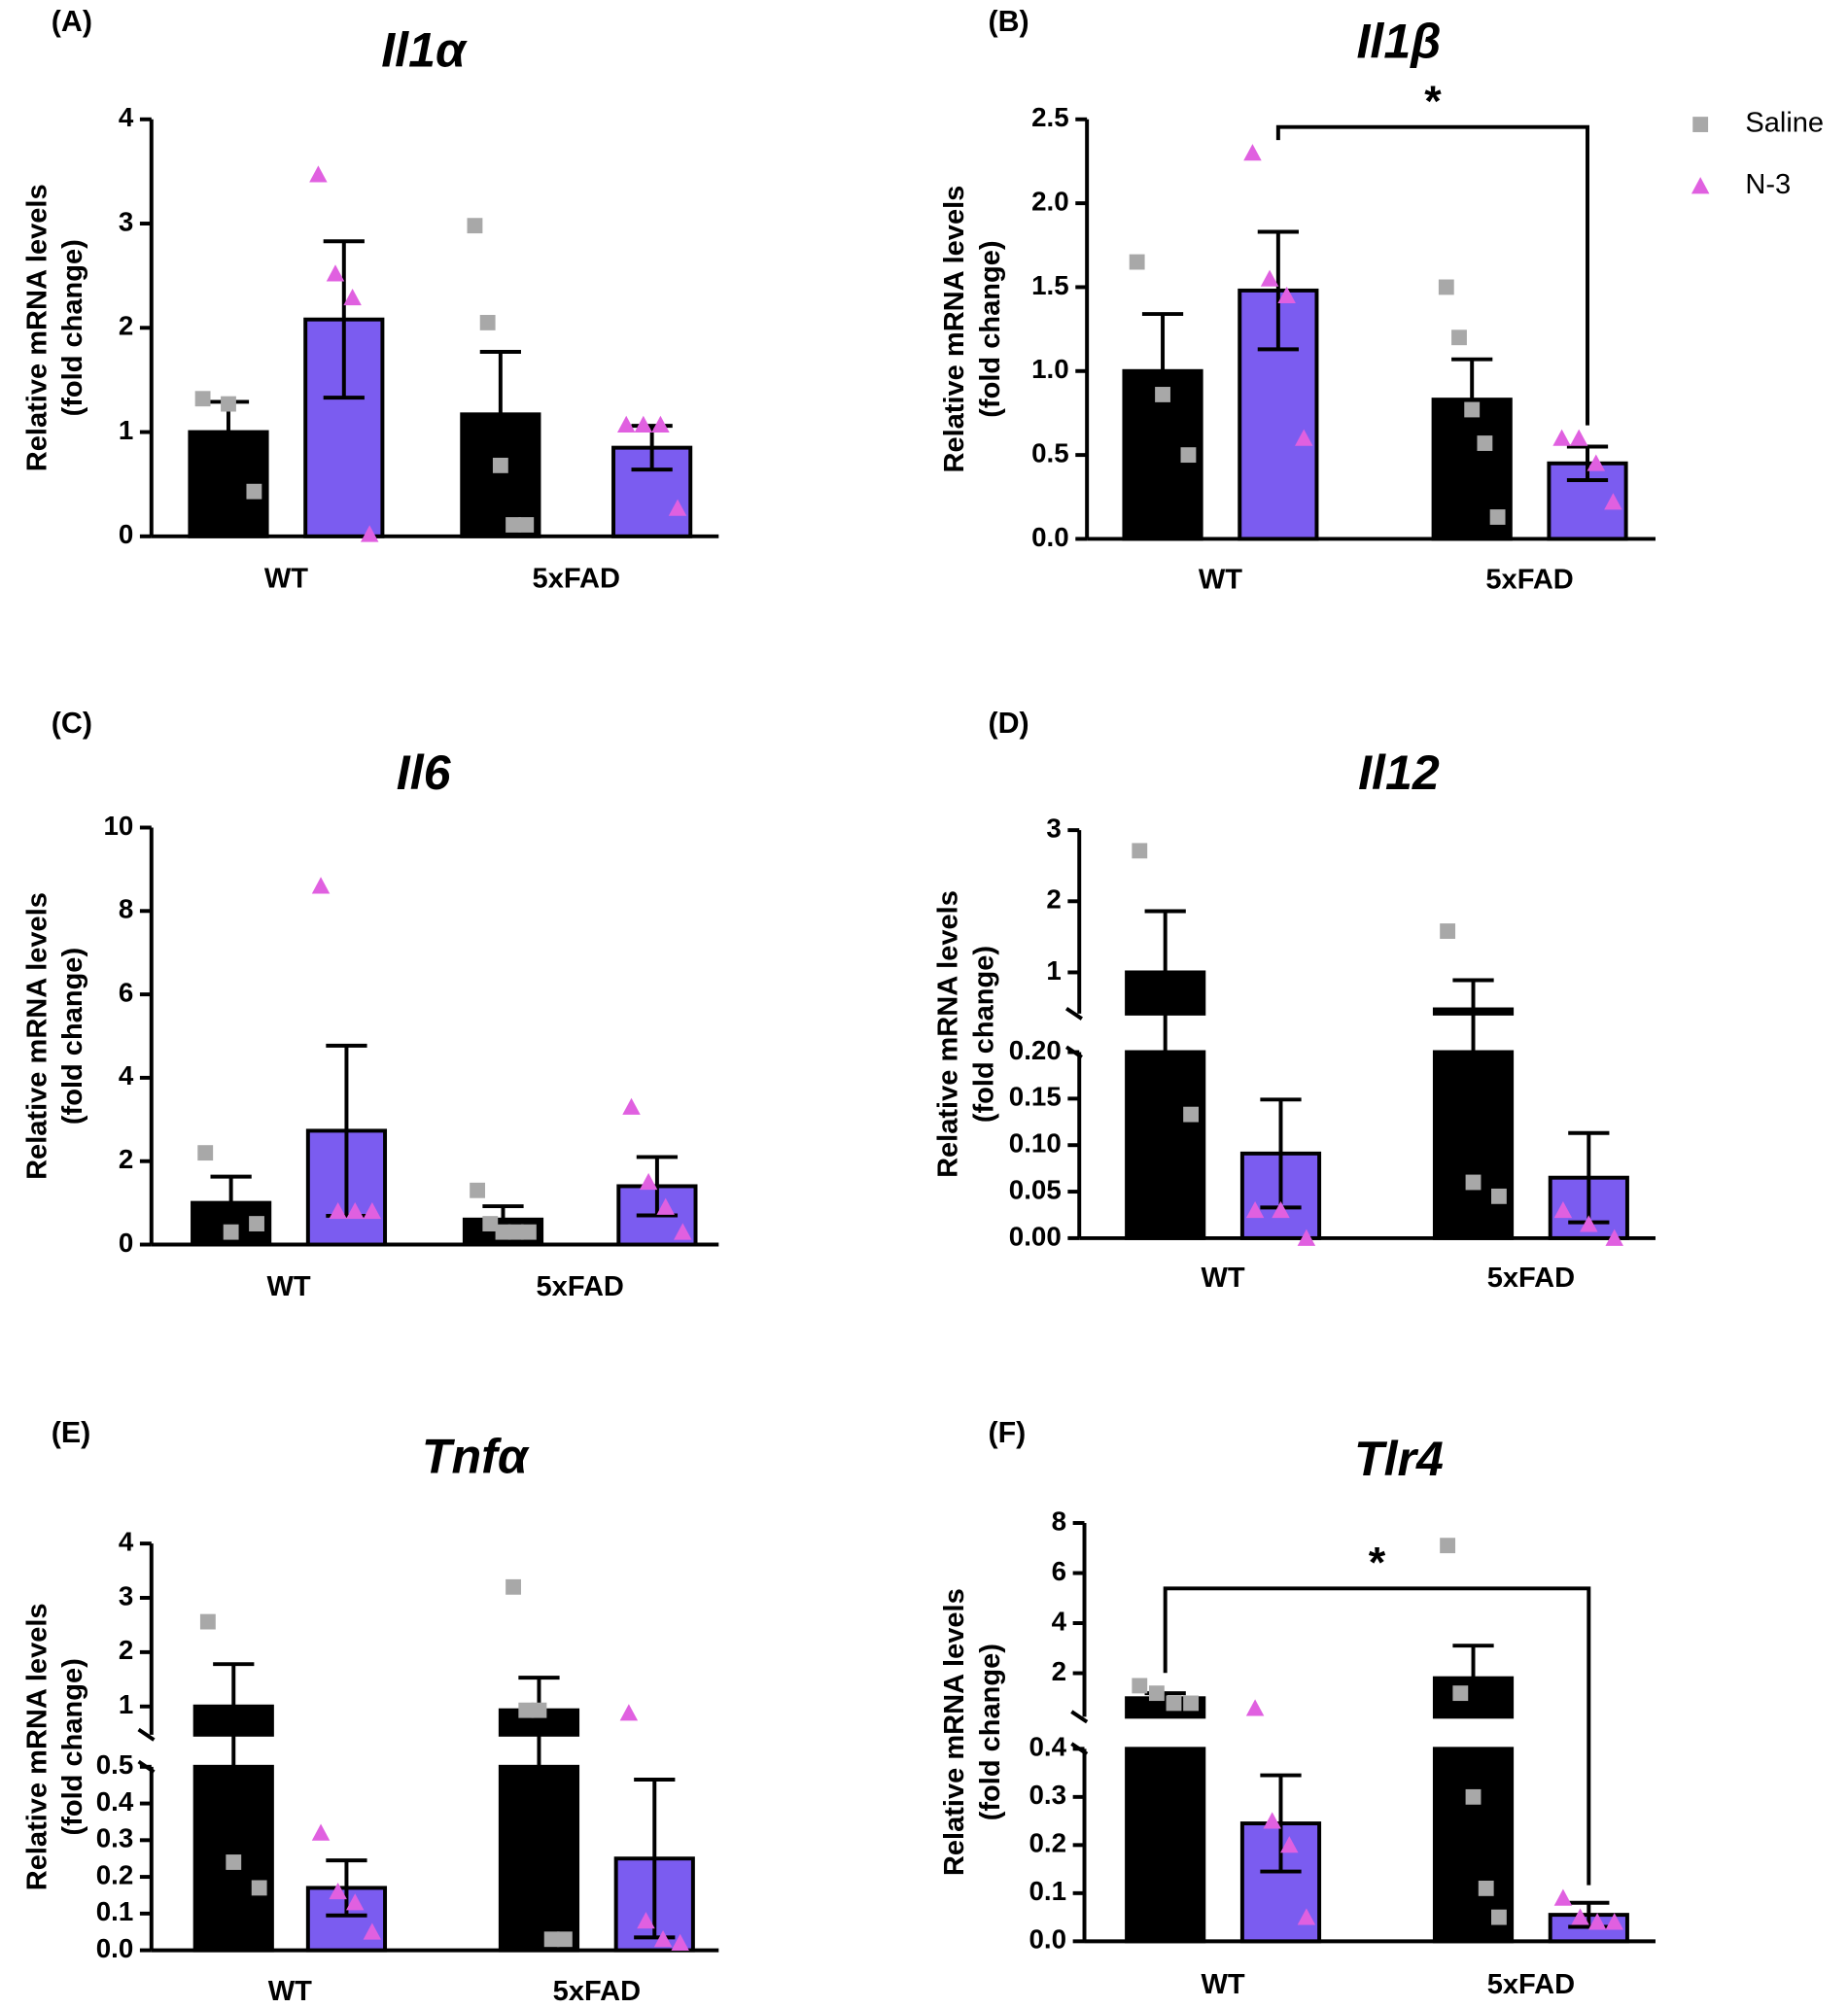 The image size is (1848, 2008). I want to click on y-tick-label: 0.10, so click(1035, 1143).